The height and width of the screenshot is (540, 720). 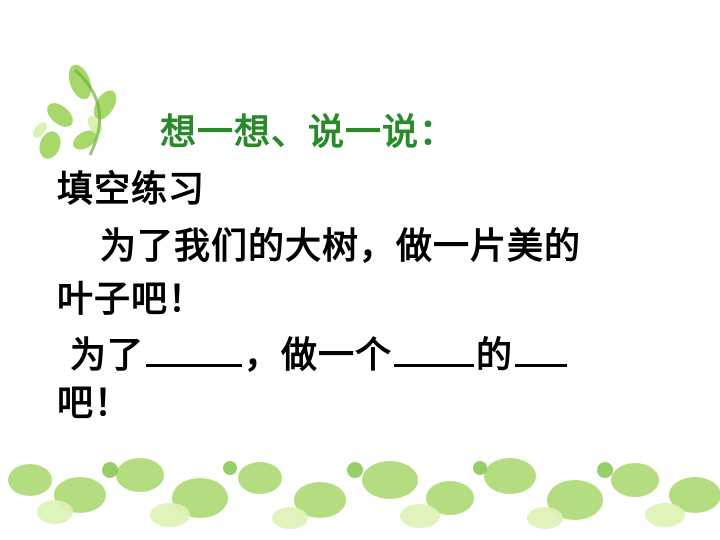 What do you see at coordinates (341, 246) in the screenshot?
I see `sentence-line-1: 为了我们的大树，做一片美的` at bounding box center [341, 246].